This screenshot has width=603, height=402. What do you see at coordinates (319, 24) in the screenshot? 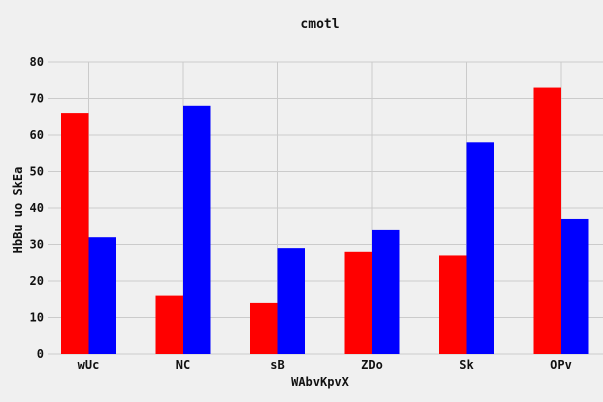
I see `chart-title: cmotl` at bounding box center [319, 24].